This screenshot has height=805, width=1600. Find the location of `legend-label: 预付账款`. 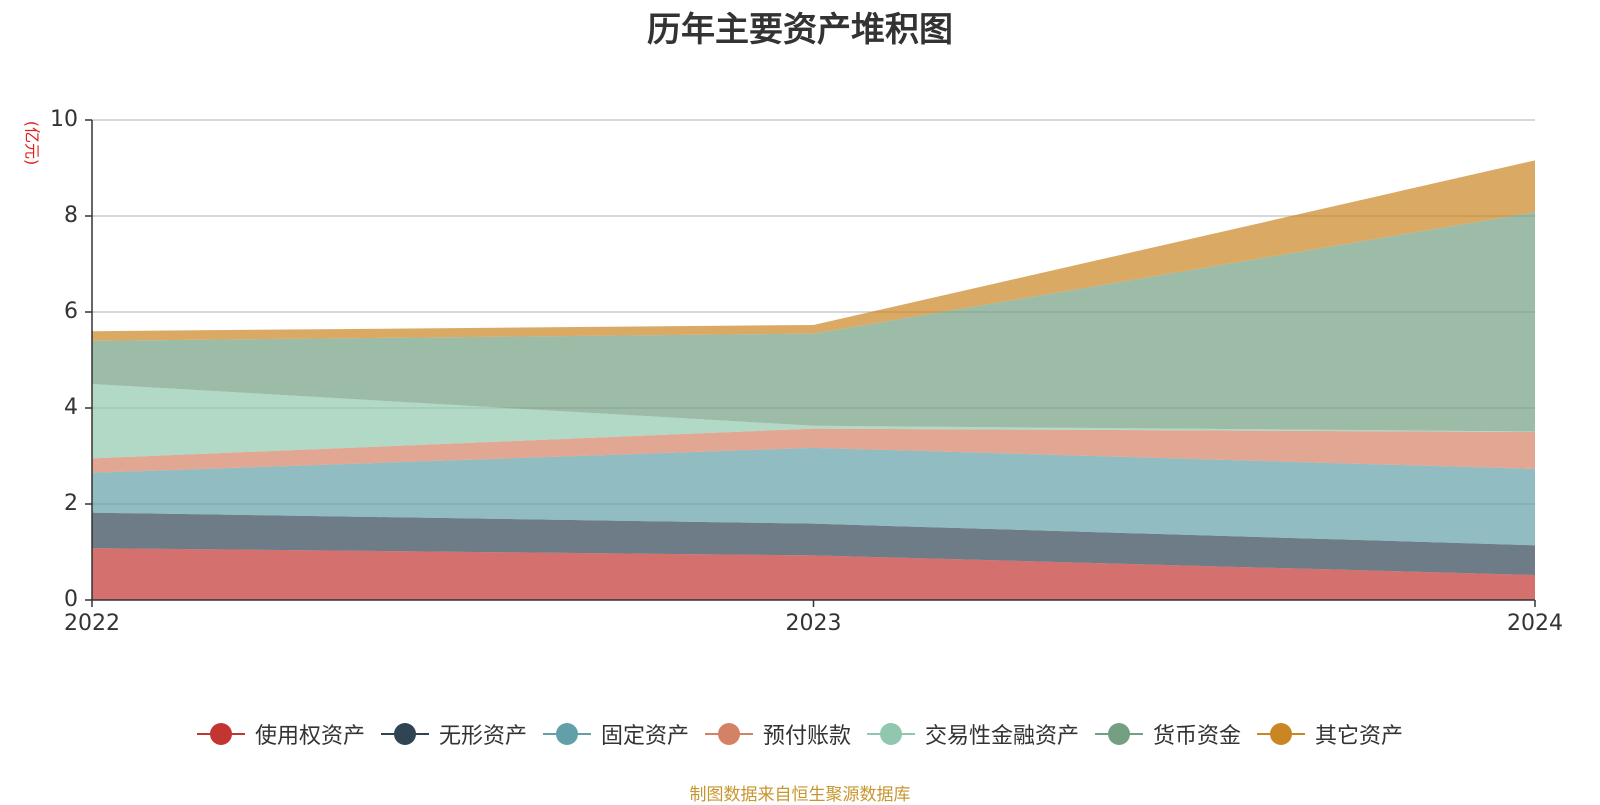

legend-label: 预付账款 is located at coordinates (806, 736).